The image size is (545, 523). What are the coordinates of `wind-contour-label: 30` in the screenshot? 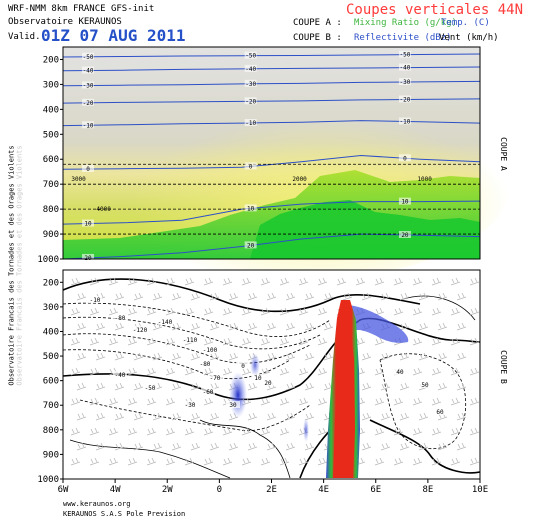 It's located at (233, 405).